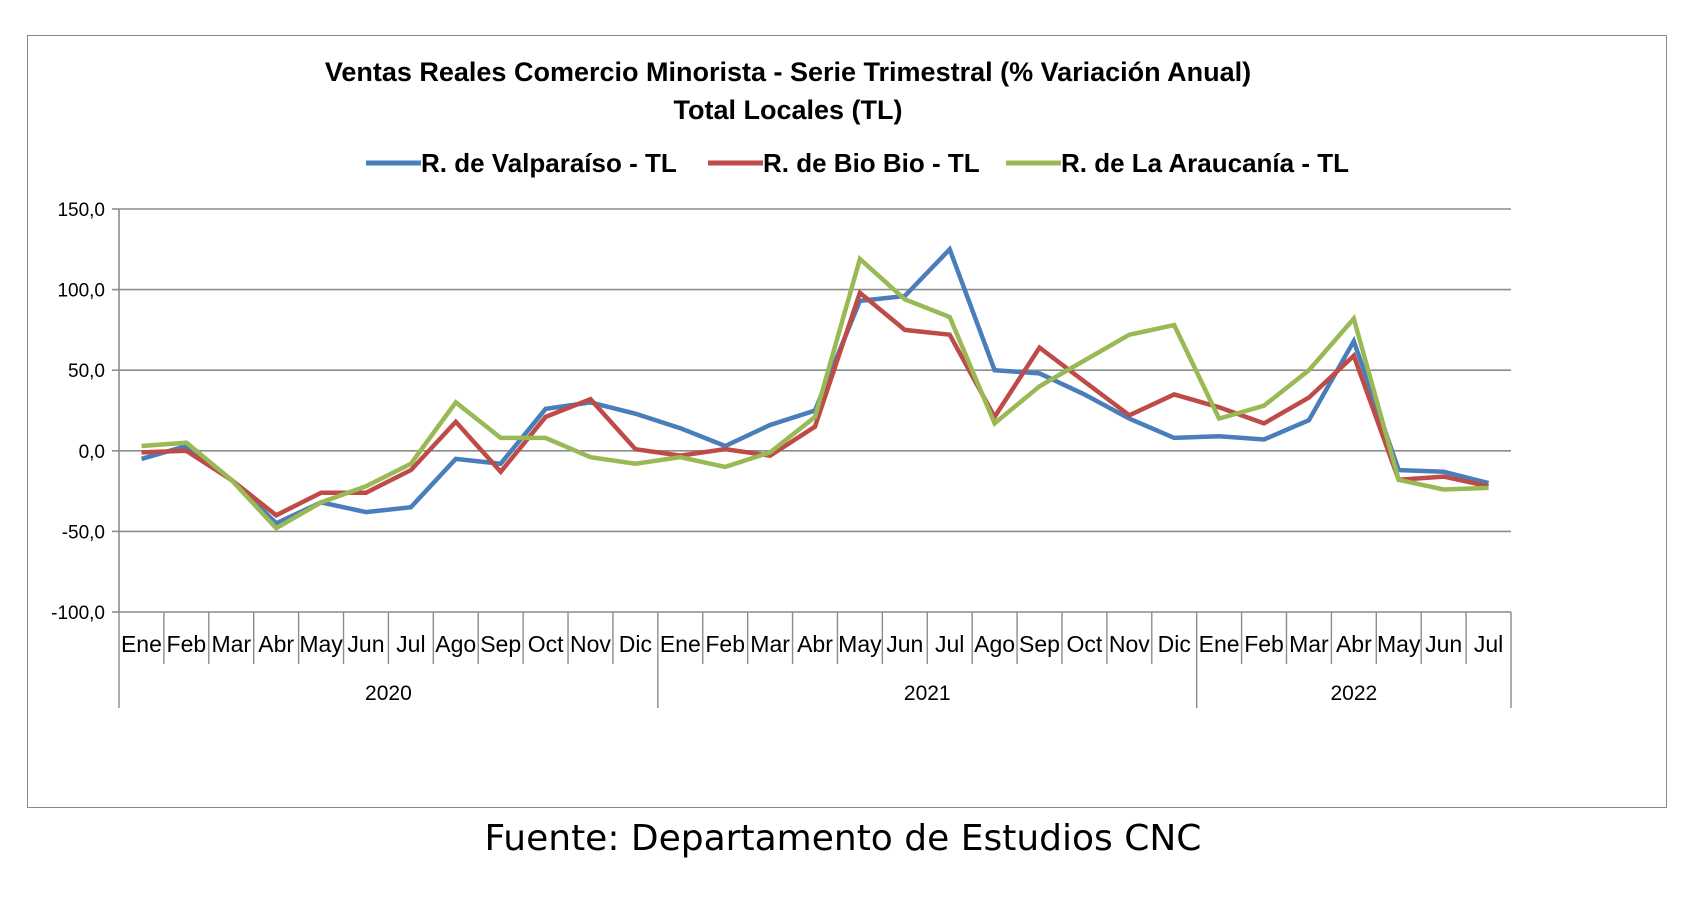 Image resolution: width=1686 pixels, height=914 pixels. What do you see at coordinates (81, 210) in the screenshot?
I see `y-tick-label: 150,0` at bounding box center [81, 210].